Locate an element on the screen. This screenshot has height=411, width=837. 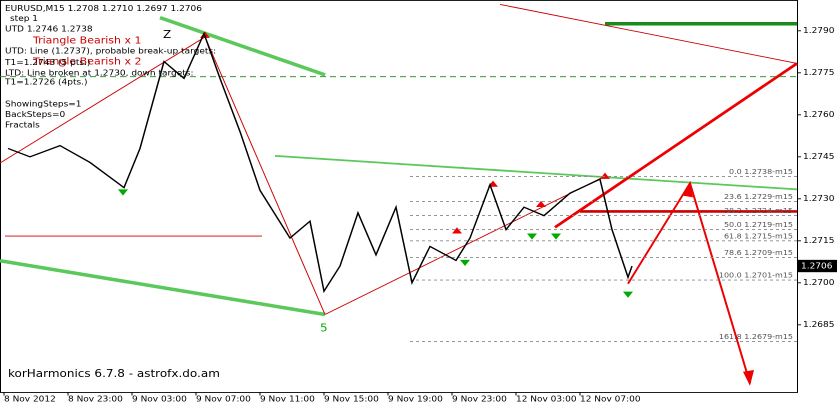
x-tick-label: 9 Nov 19:00 is located at coordinates (415, 398).